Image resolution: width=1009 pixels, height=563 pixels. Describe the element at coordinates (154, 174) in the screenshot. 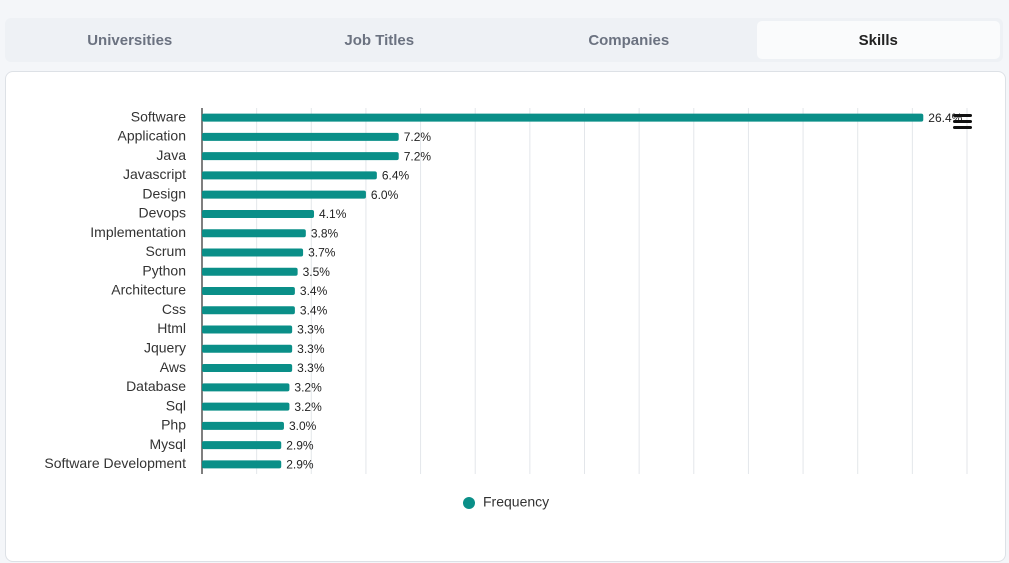

I see `y-tick-label: Javascript` at that location.